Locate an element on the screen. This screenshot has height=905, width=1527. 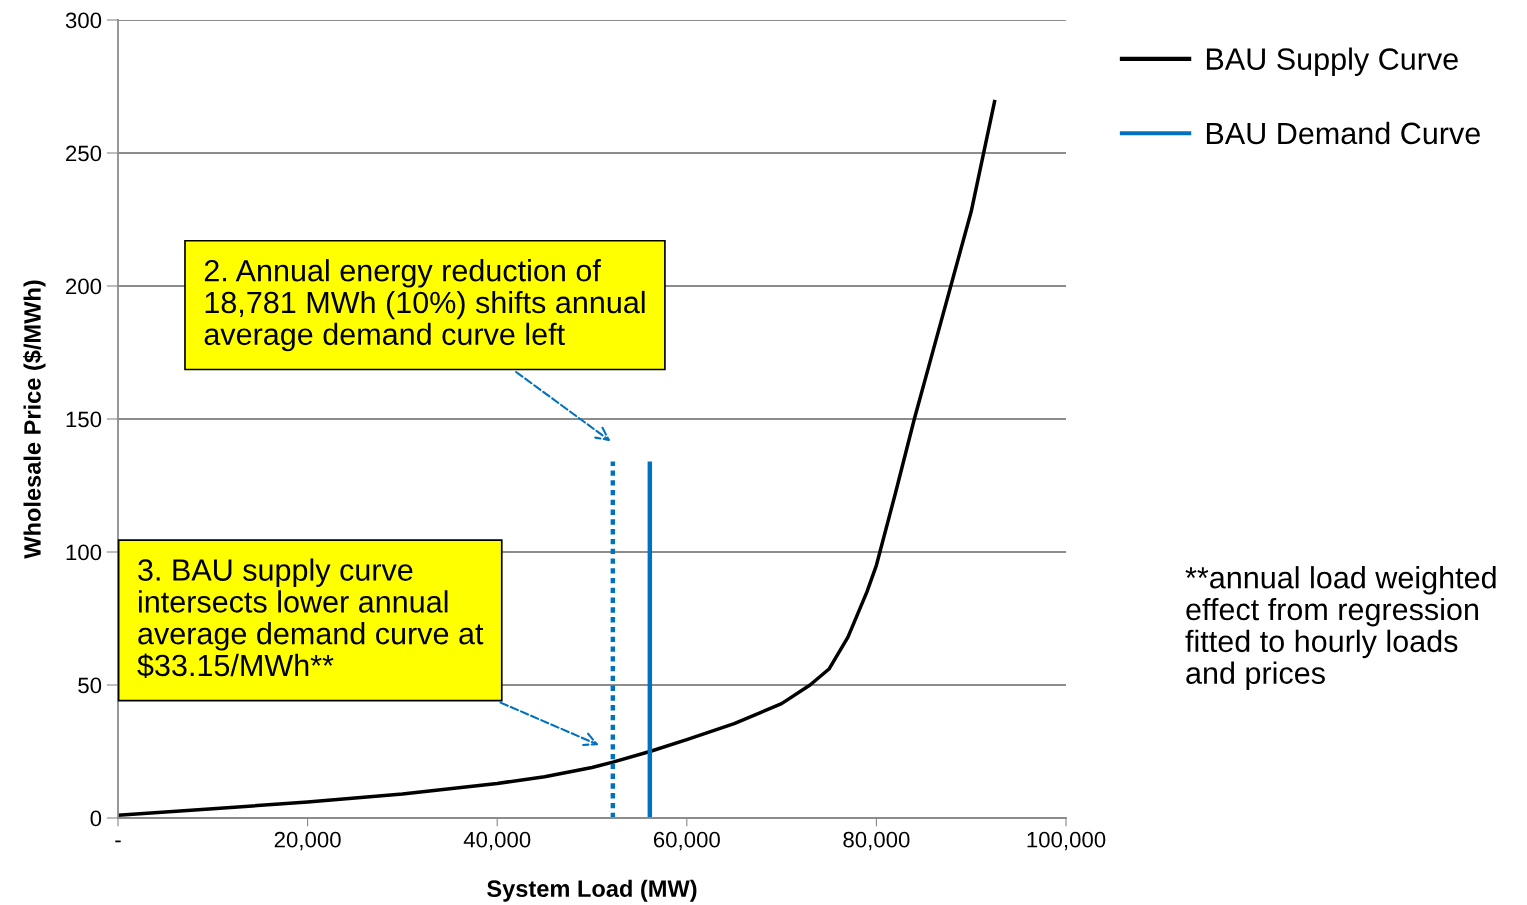
y-tick-label: 300 is located at coordinates (83, 20).